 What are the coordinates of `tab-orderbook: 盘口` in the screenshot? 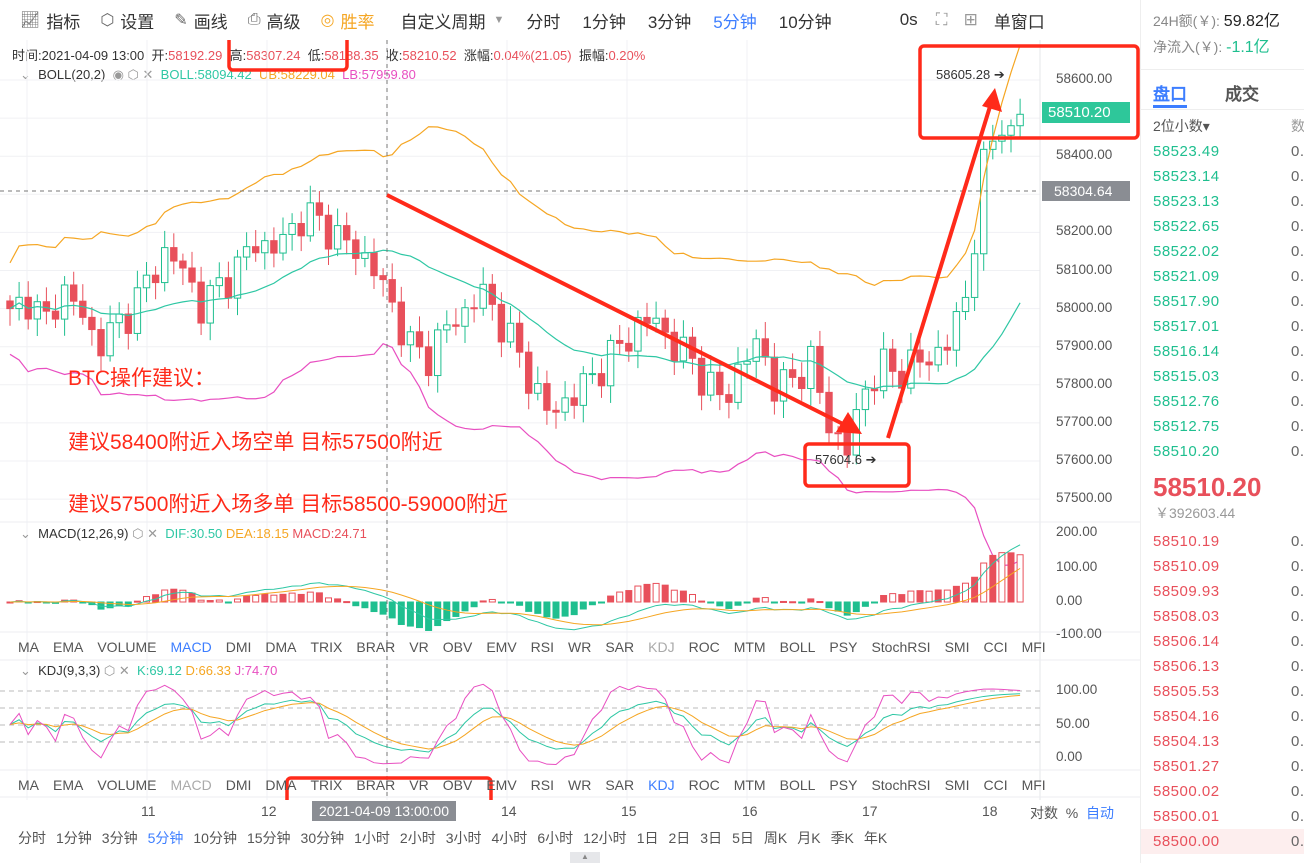 It's located at (1170, 94).